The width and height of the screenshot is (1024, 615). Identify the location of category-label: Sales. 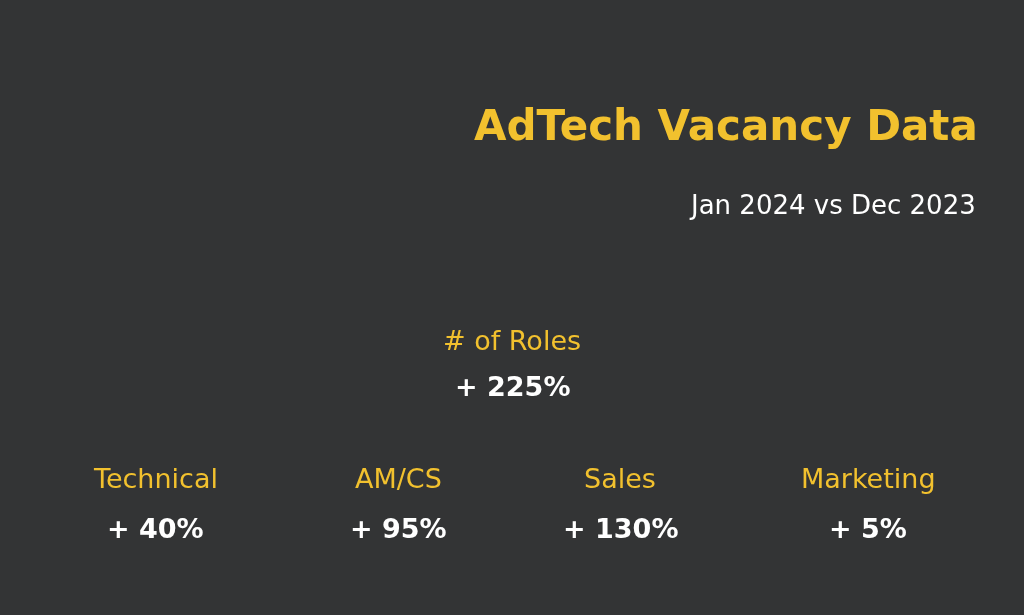
(620, 478).